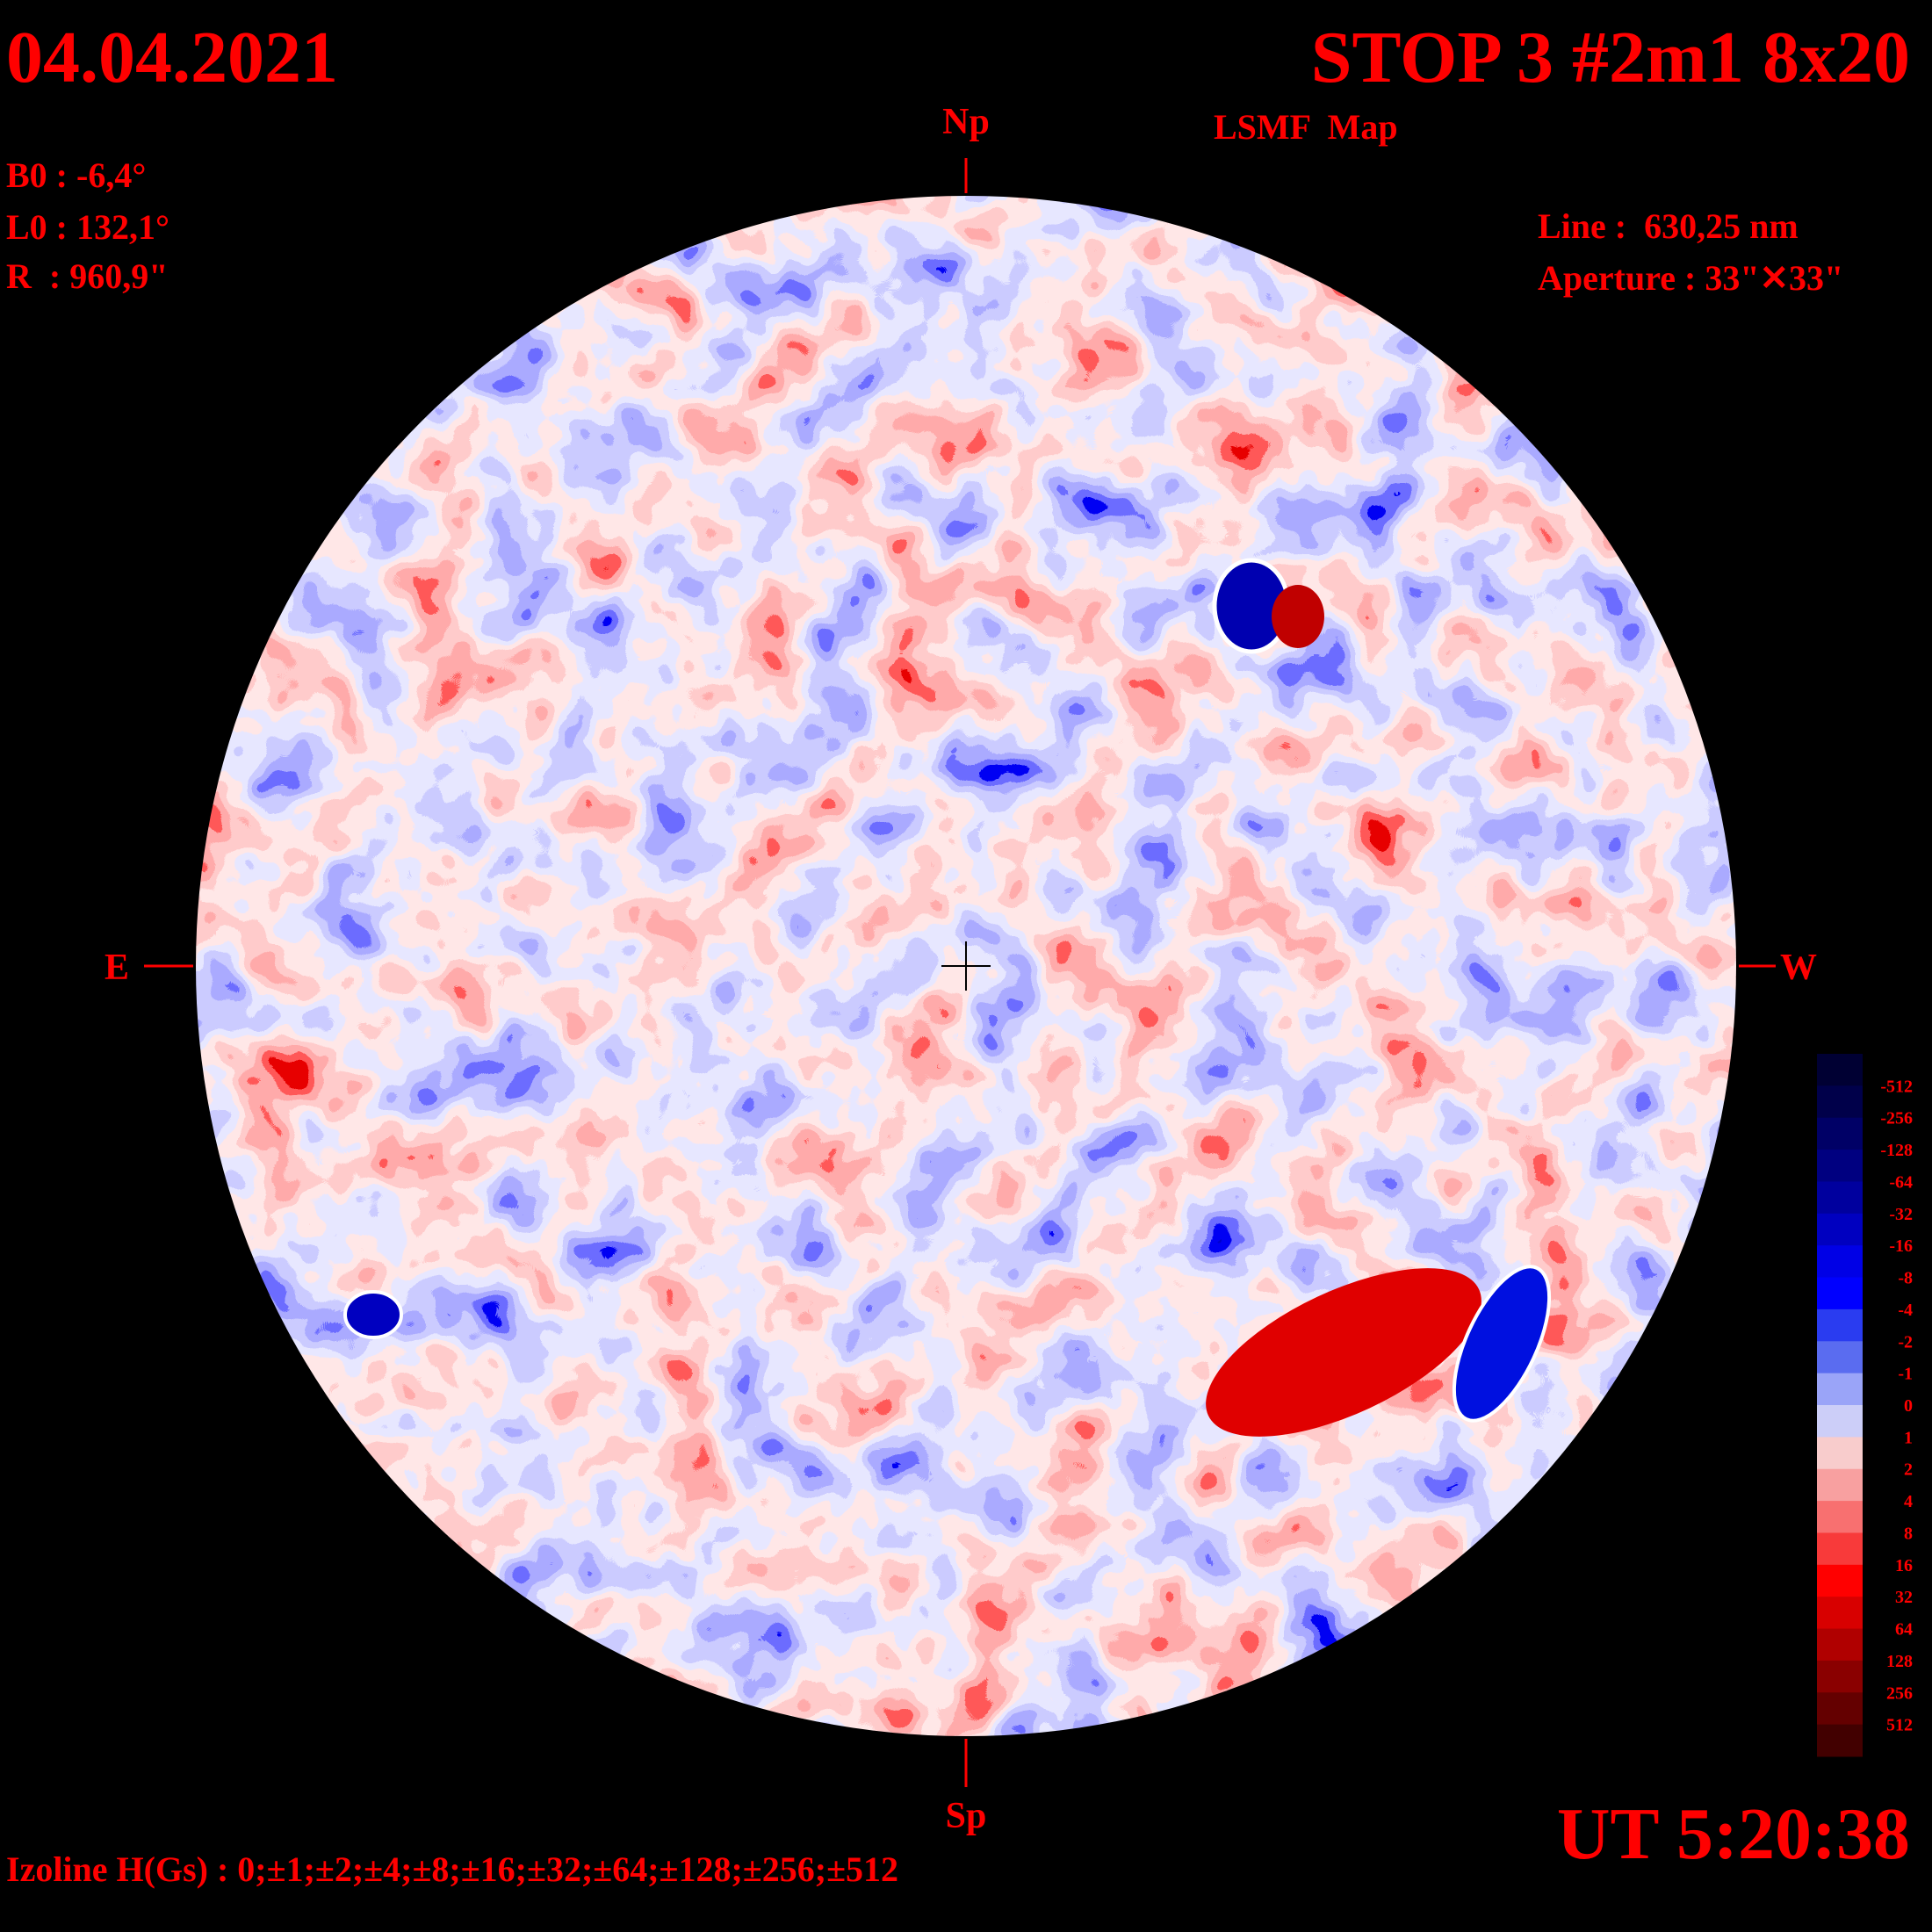 The image size is (1932, 1932). What do you see at coordinates (1900, 1693) in the screenshot?
I see `colorbar-label: 256` at bounding box center [1900, 1693].